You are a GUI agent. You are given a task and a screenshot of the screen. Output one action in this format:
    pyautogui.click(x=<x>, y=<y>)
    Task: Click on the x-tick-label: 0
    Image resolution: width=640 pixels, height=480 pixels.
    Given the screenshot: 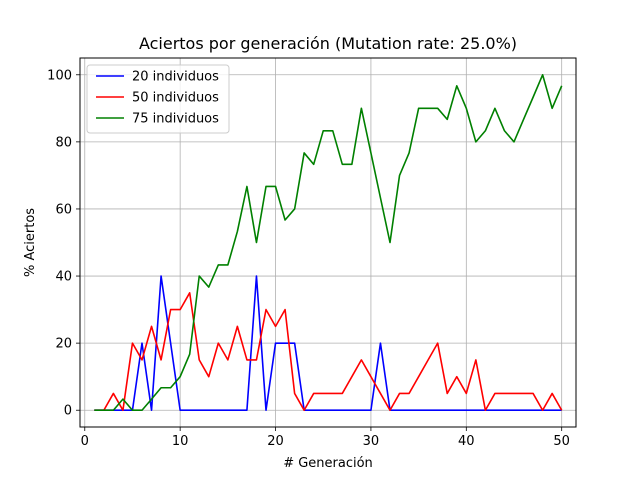 What is the action you would take?
    pyautogui.click(x=85, y=441)
    